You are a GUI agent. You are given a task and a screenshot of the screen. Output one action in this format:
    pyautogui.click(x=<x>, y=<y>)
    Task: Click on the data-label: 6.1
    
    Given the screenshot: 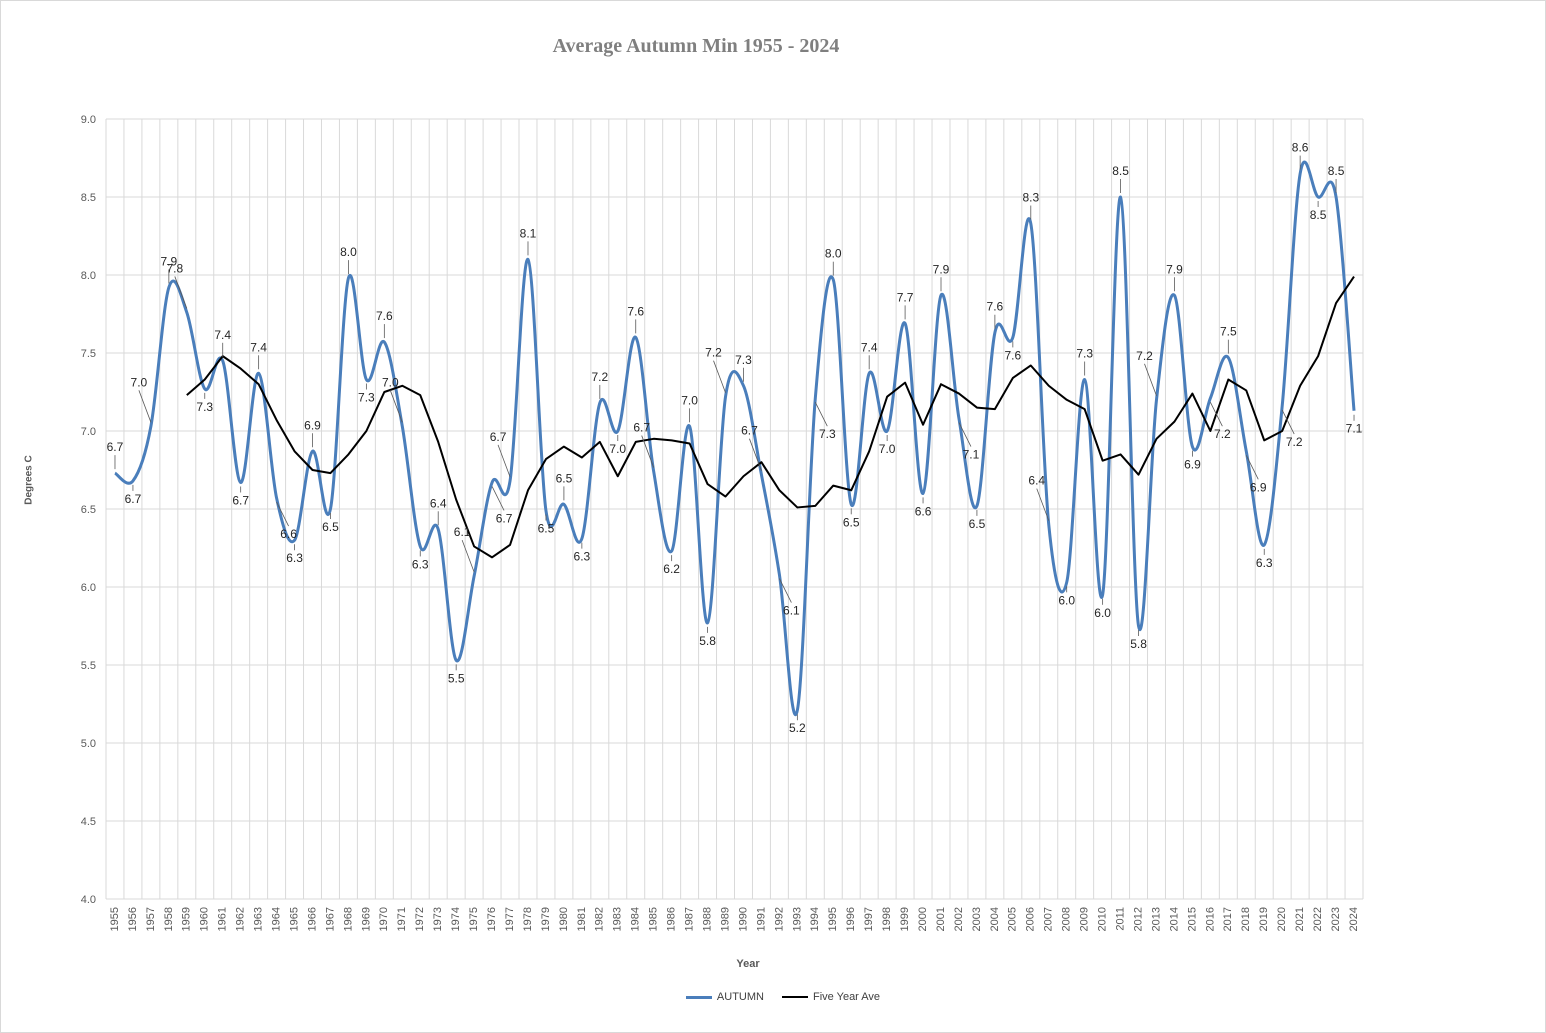 What is the action you would take?
    pyautogui.click(x=791, y=611)
    